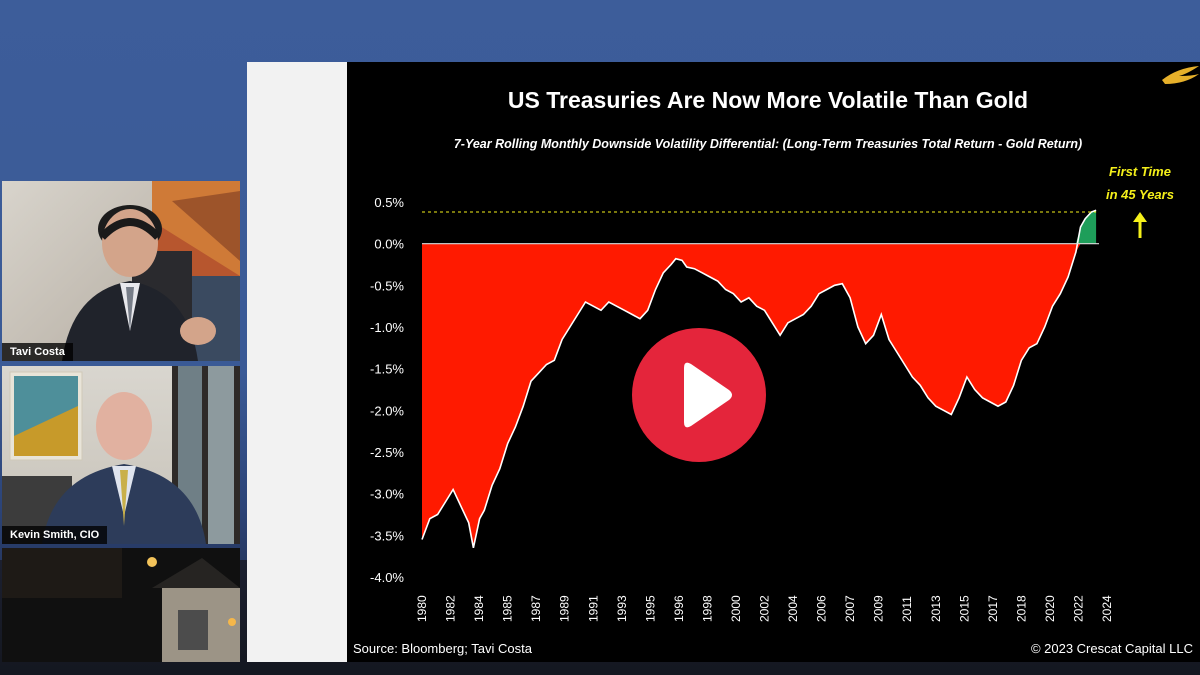 The height and width of the screenshot is (675, 1200). Describe the element at coordinates (536, 608) in the screenshot. I see `x-tick-label: 1987` at that location.